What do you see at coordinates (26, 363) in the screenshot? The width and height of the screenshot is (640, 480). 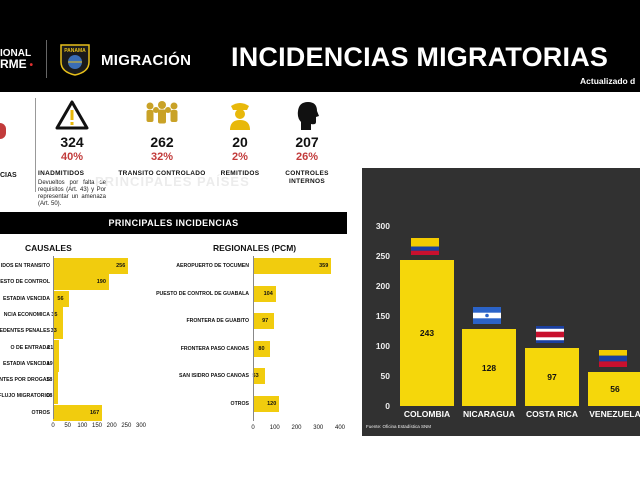 I see `bar-label: ESTADIA VENCIDA` at bounding box center [26, 363].